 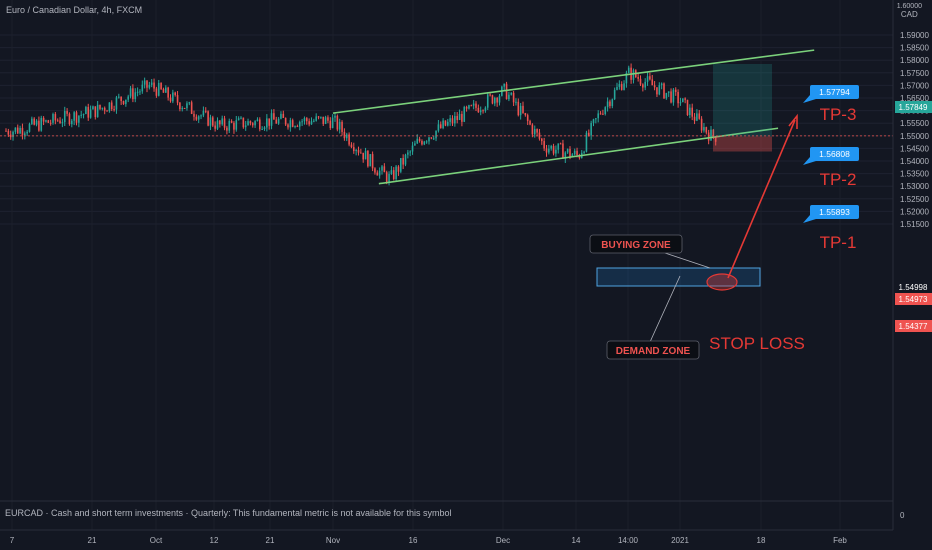 What do you see at coordinates (742, 100) in the screenshot?
I see `target-zone` at bounding box center [742, 100].